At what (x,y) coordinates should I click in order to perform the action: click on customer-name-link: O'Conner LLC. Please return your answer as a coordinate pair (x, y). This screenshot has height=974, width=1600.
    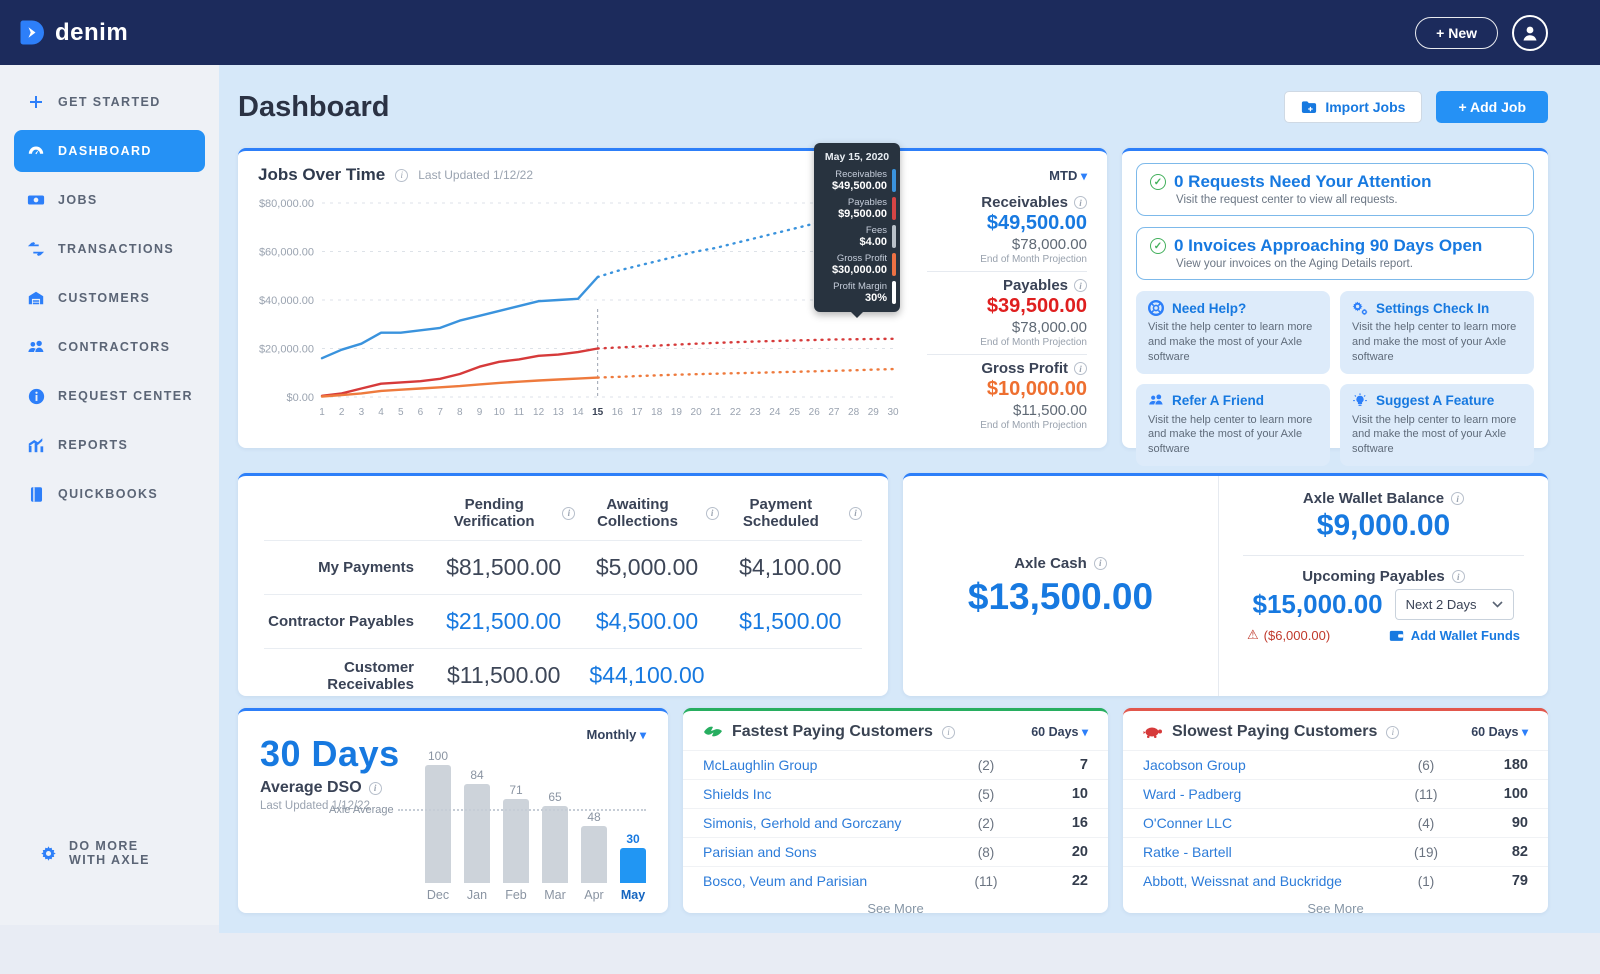
    Looking at the image, I should click on (1188, 823).